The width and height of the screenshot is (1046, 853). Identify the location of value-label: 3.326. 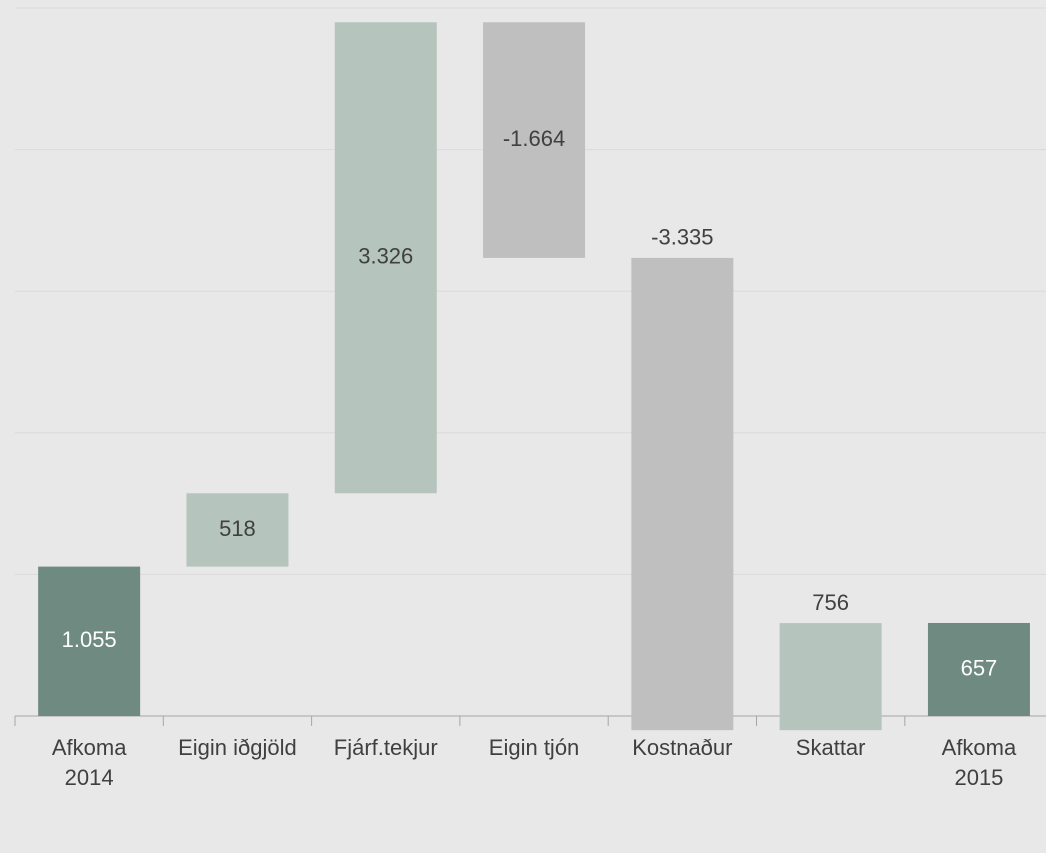
(385, 256).